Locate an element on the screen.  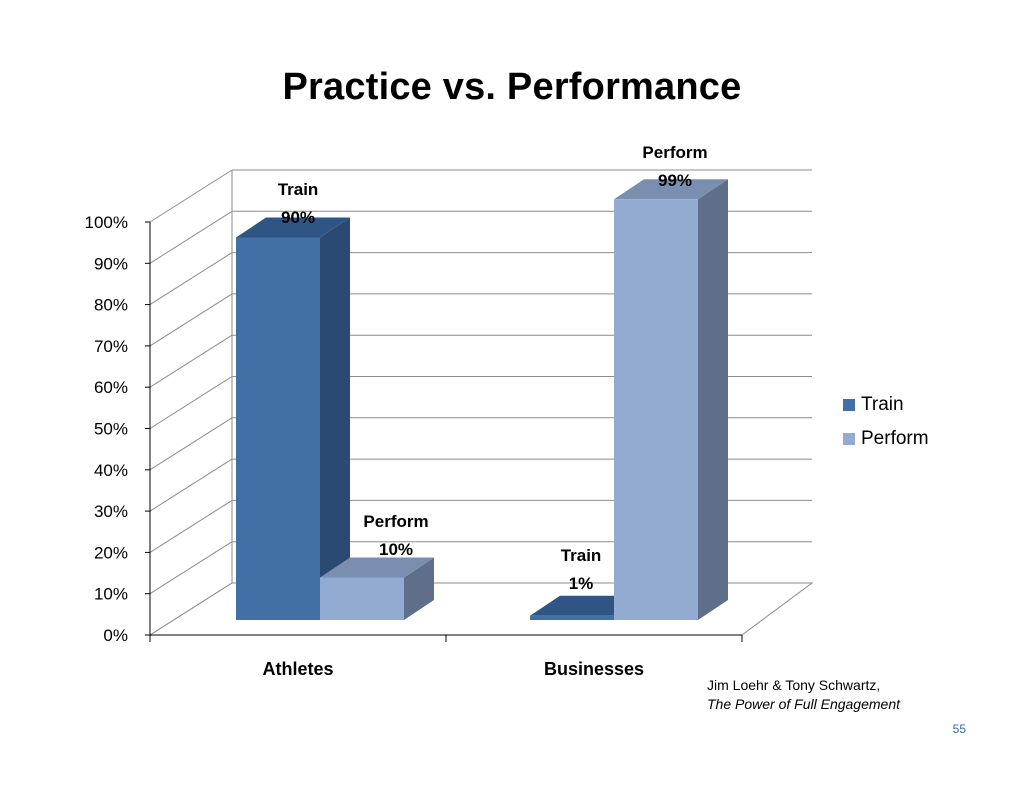
y-tick-label: 40% is located at coordinates (111, 470).